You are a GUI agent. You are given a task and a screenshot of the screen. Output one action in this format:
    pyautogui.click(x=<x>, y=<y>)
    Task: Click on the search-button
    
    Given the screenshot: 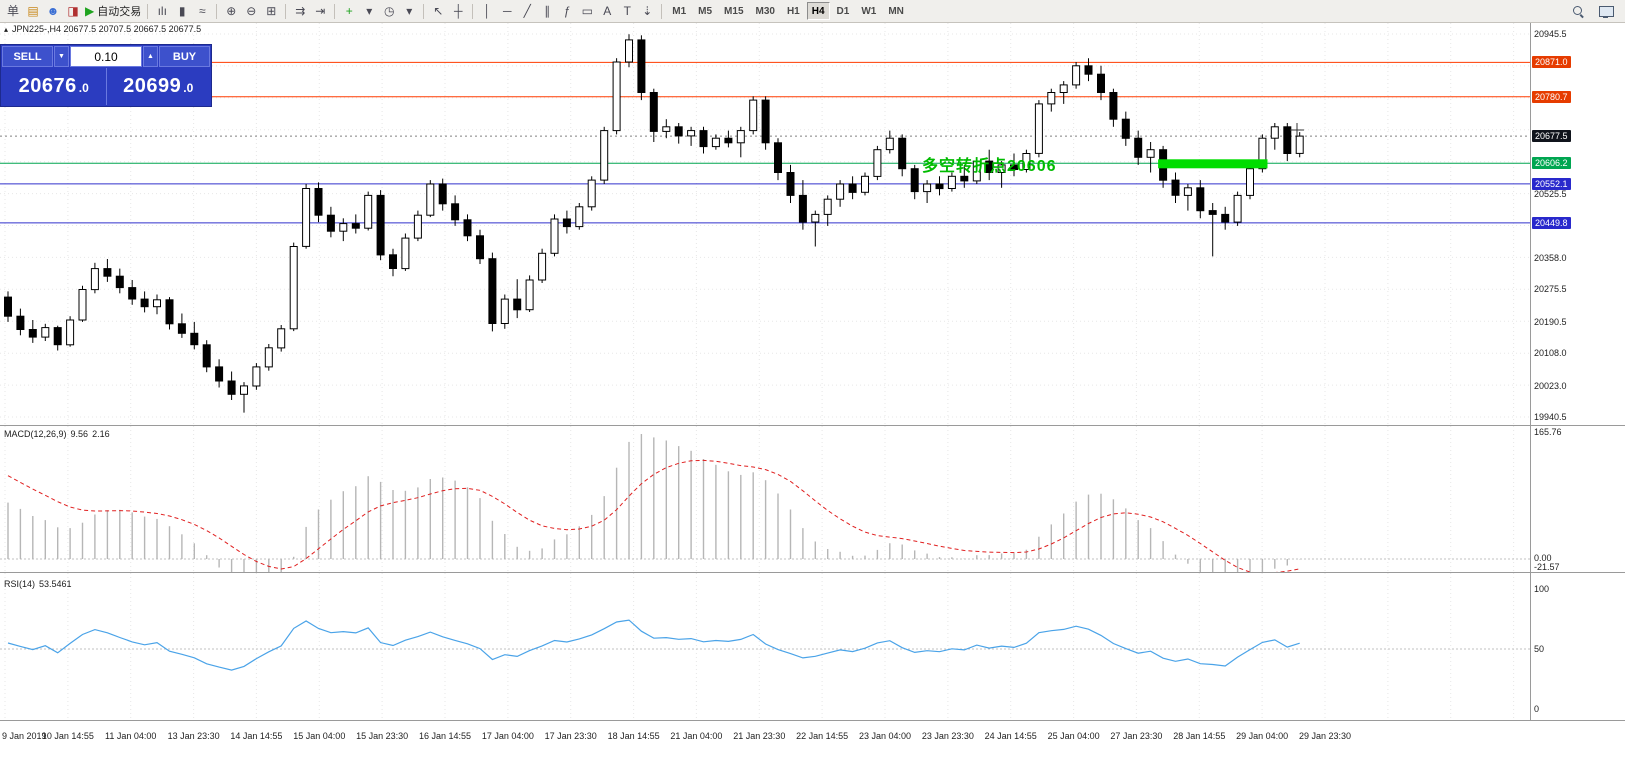 What is the action you would take?
    pyautogui.click(x=1578, y=11)
    